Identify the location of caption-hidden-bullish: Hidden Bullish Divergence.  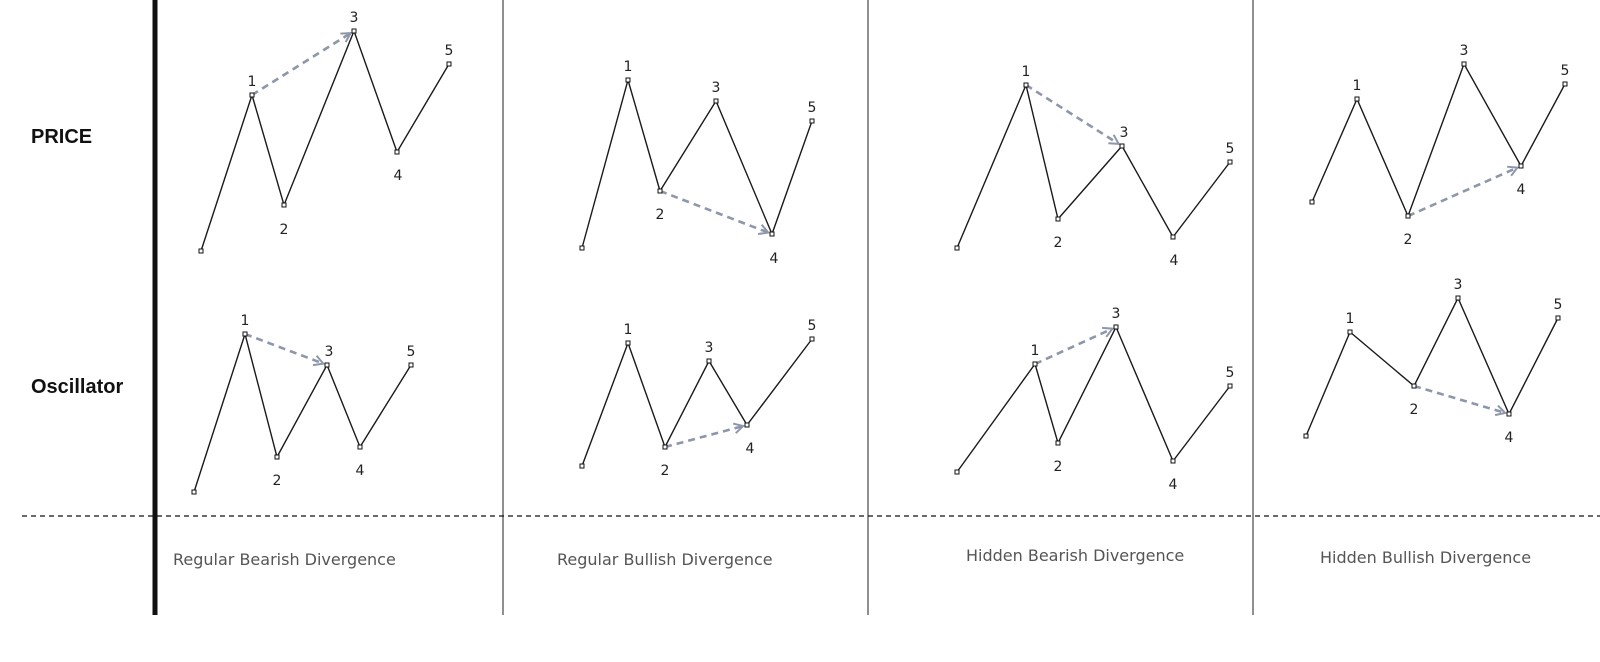
(1426, 557).